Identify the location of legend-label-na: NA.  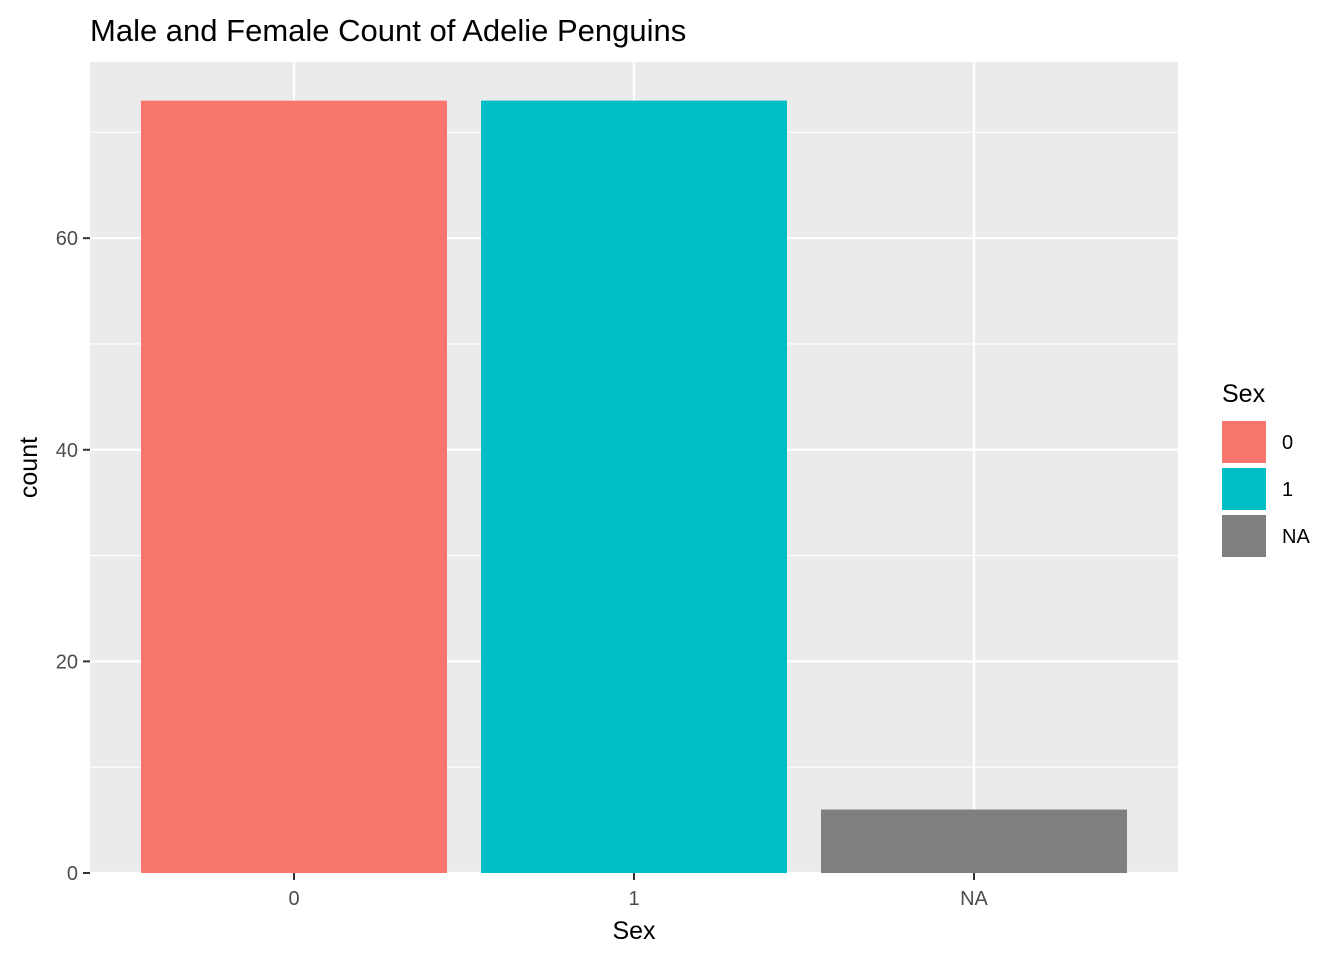
(1296, 537).